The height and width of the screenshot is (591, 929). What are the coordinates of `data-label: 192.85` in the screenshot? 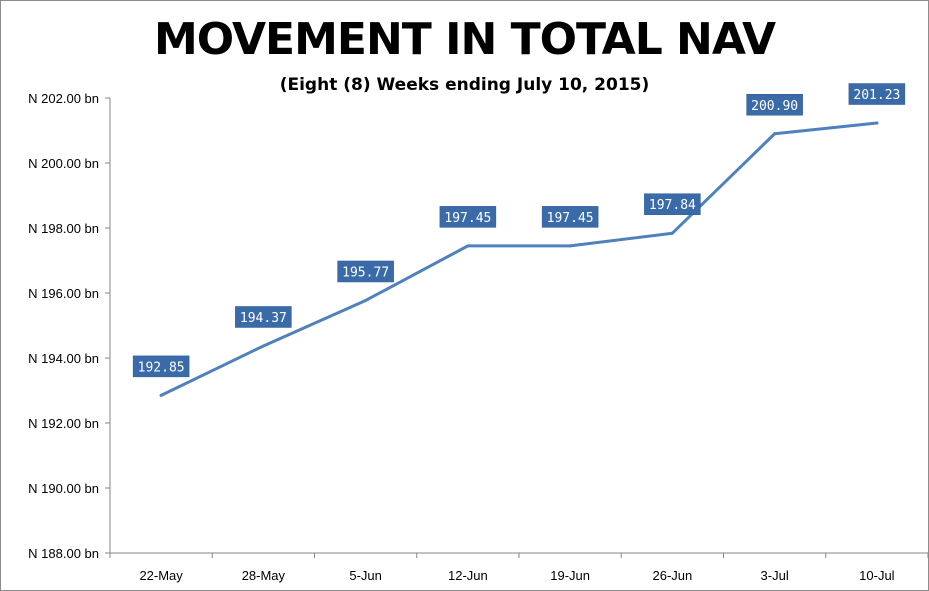 It's located at (161, 367).